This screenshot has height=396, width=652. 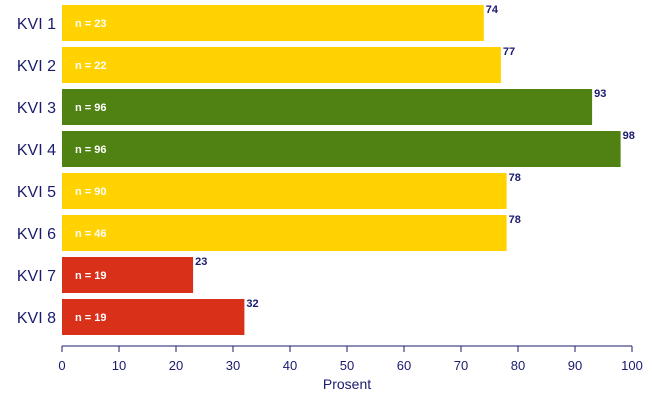 What do you see at coordinates (36, 234) in the screenshot?
I see `category-label: KVI 6` at bounding box center [36, 234].